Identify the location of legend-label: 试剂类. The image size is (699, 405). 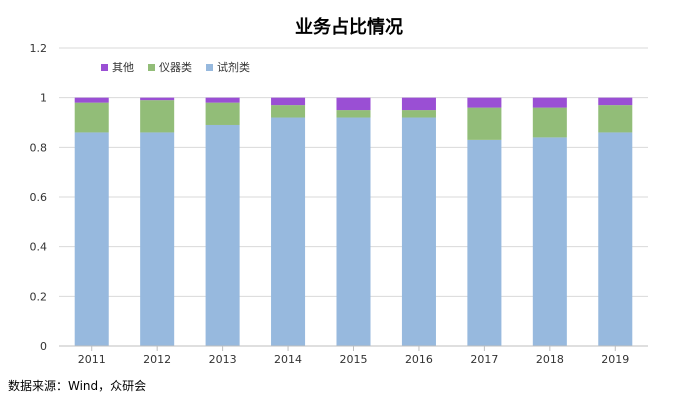
(233, 67).